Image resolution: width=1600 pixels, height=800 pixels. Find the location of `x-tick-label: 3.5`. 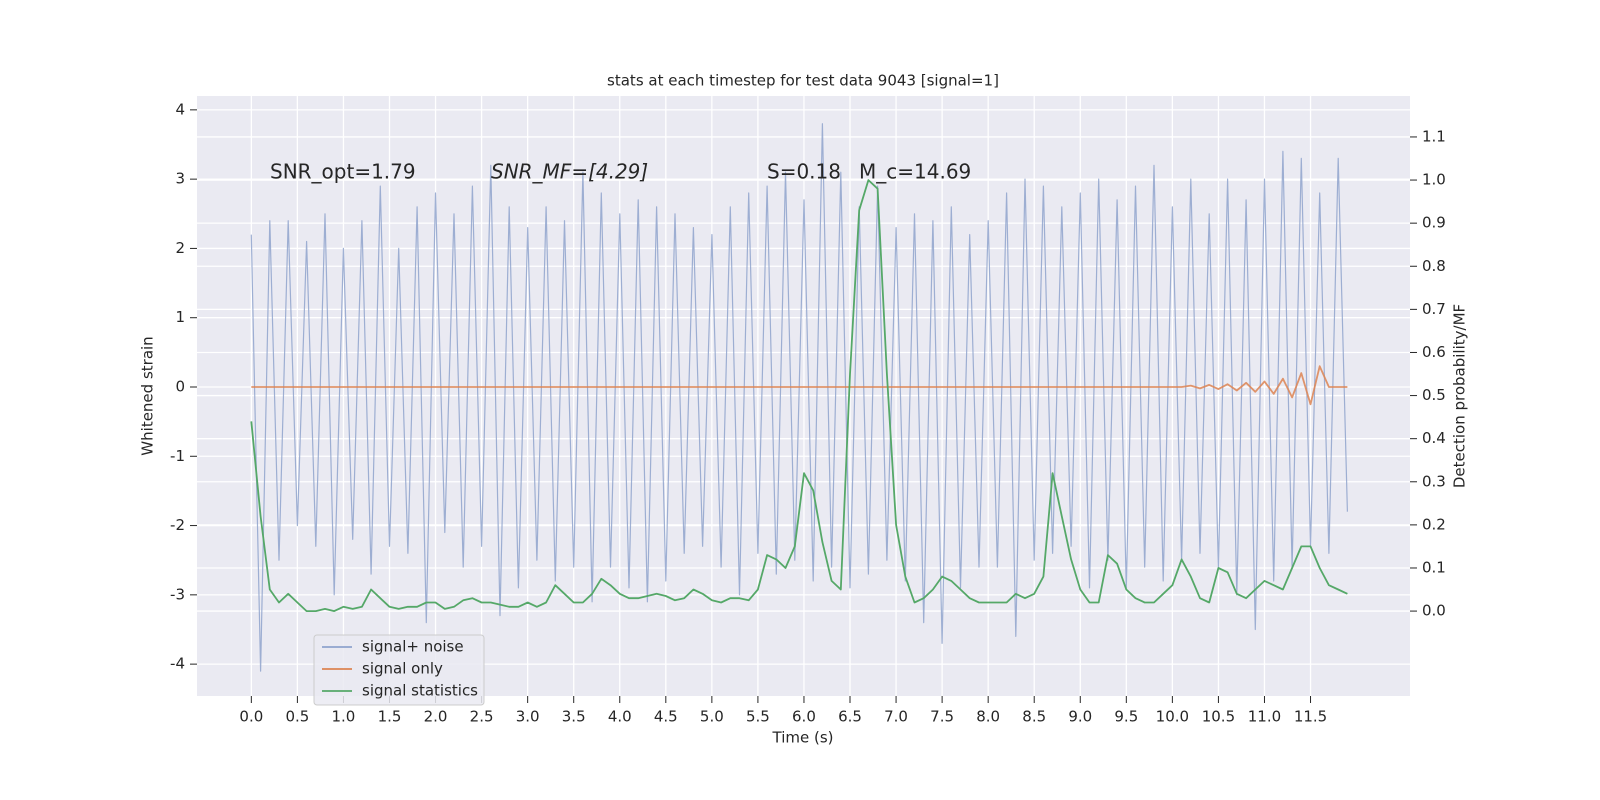

x-tick-label: 3.5 is located at coordinates (574, 717).